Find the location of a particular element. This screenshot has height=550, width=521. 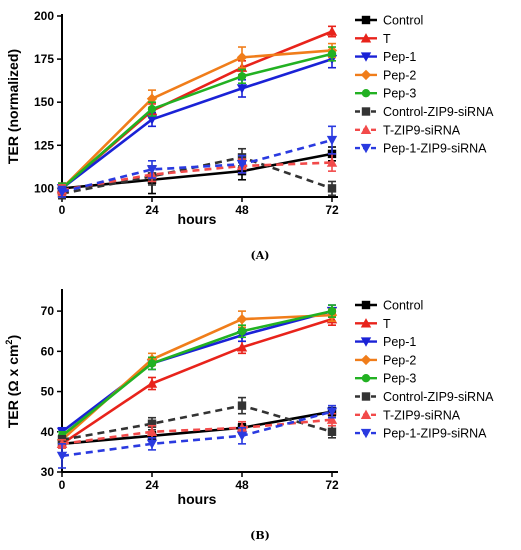

x-tick-label: 72 is located at coordinates (332, 210).